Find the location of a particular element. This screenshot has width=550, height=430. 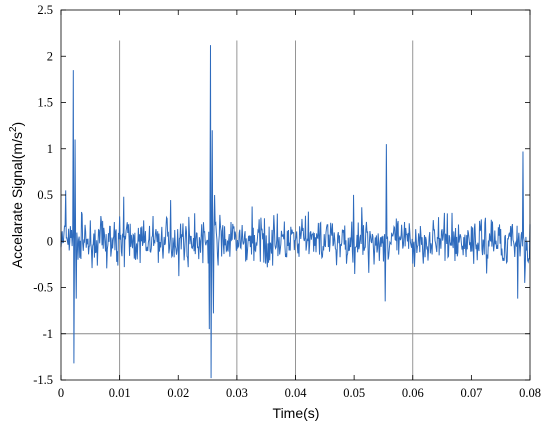

y-axis-title-superscript: 2 is located at coordinates (13, 129).